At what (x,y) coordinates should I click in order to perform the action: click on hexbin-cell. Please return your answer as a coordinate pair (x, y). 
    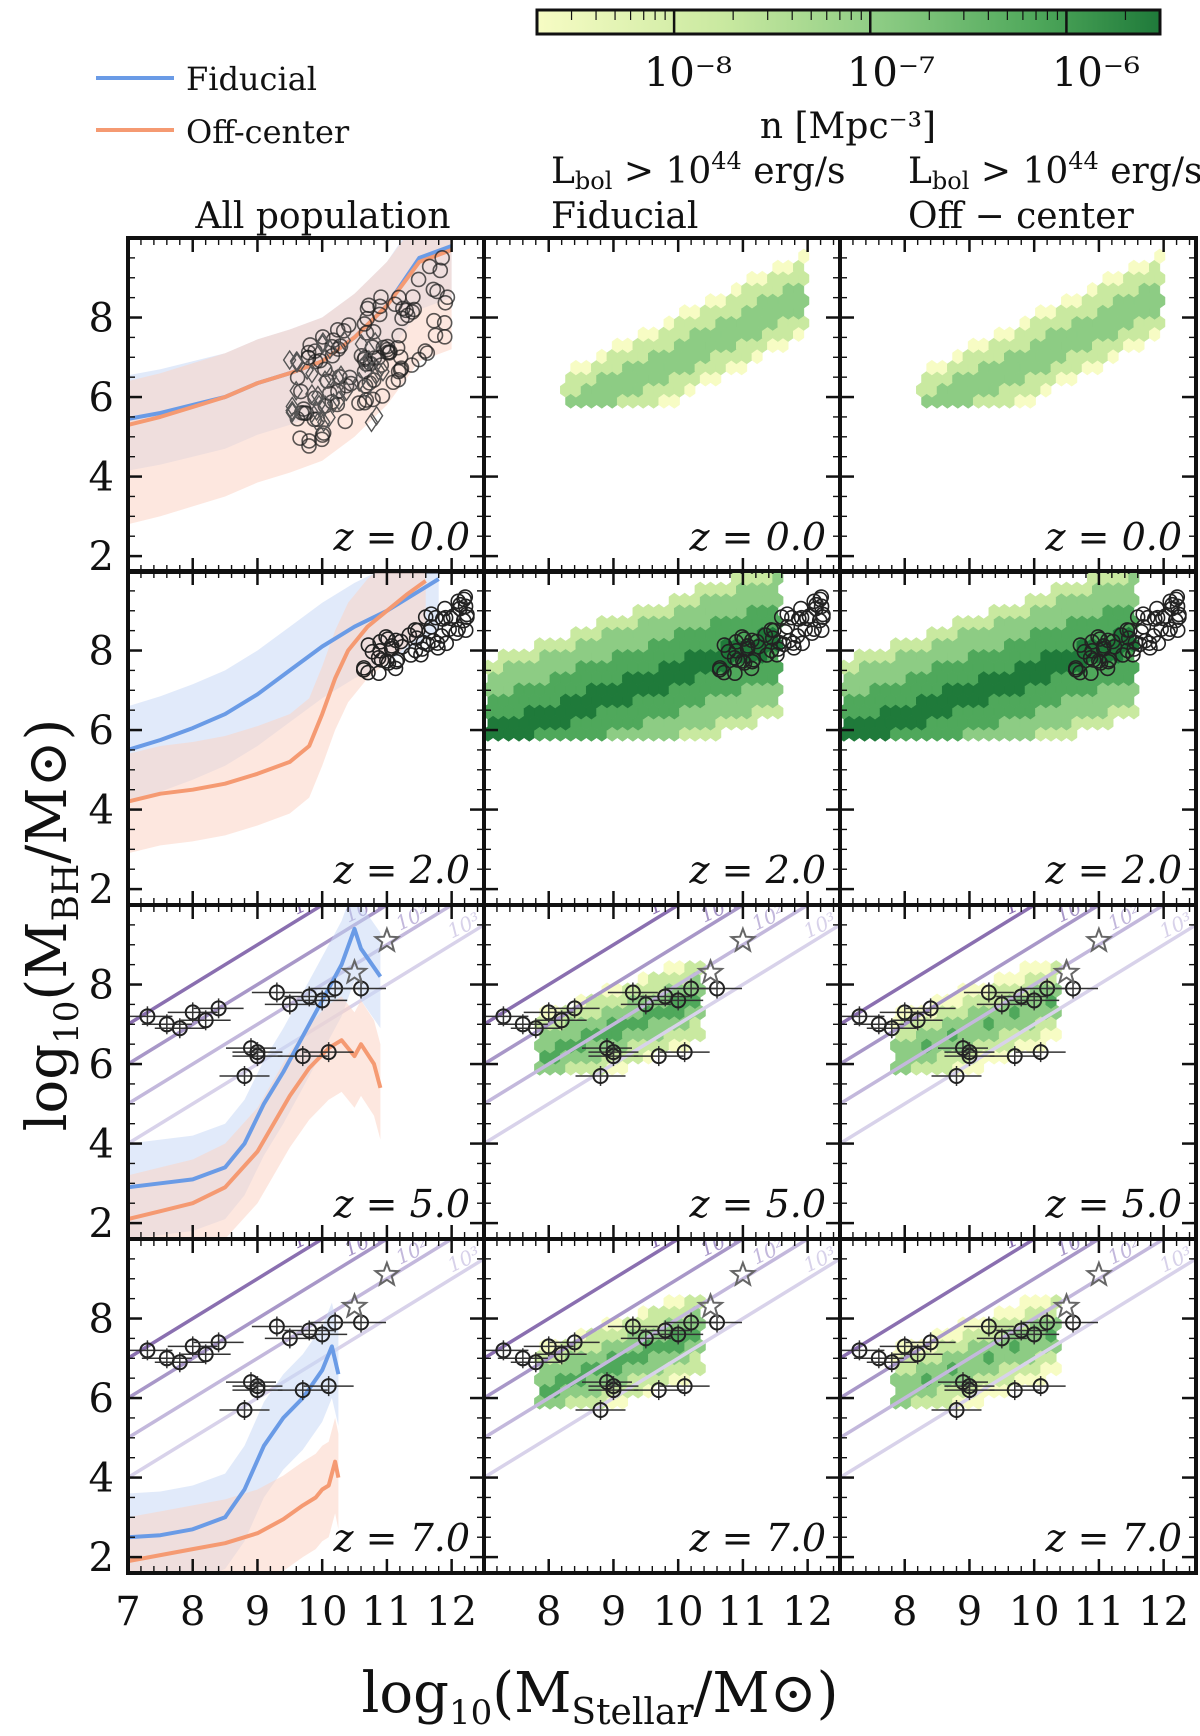
    Looking at the image, I should click on (804, 256).